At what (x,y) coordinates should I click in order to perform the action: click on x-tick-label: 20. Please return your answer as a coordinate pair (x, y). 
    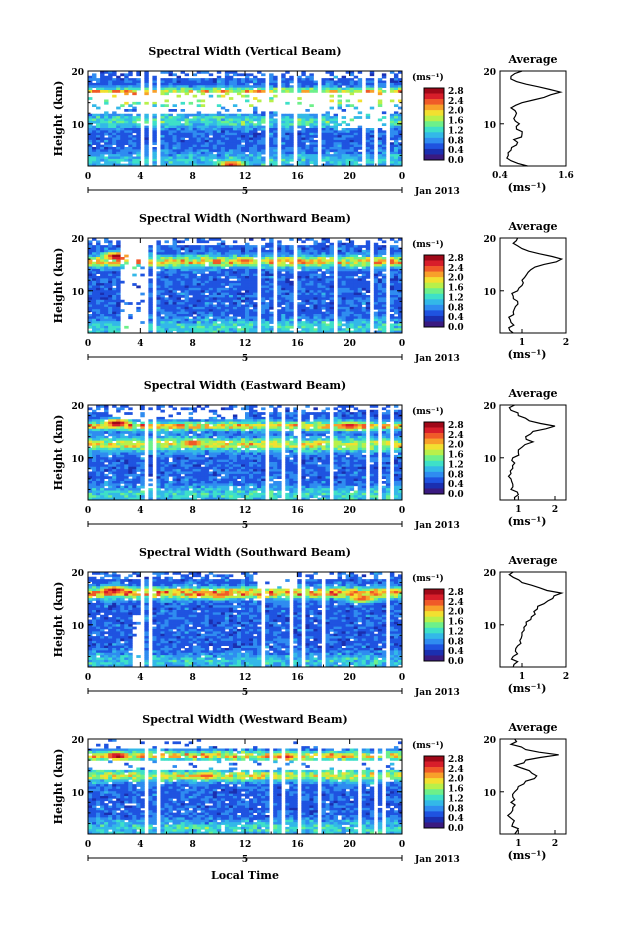
    Looking at the image, I should click on (349, 177).